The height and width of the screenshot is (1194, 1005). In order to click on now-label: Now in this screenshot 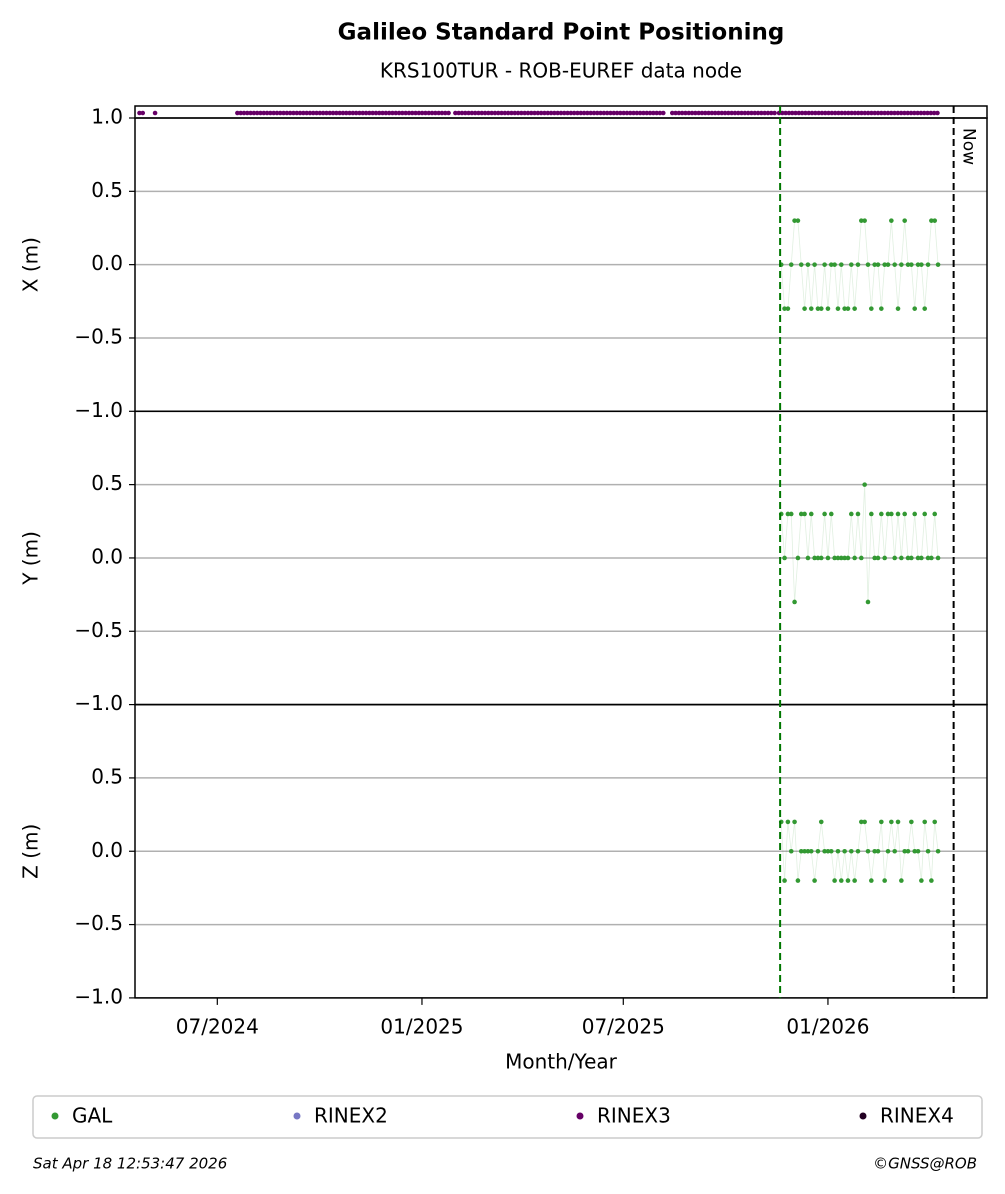, I will do `click(969, 146)`.